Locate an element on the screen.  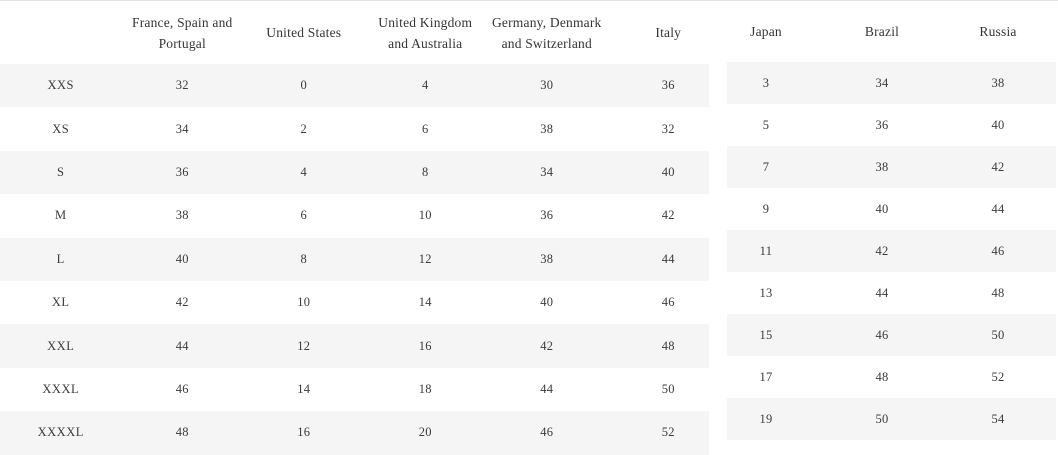
column-header-japan: Japan is located at coordinates (766, 31).